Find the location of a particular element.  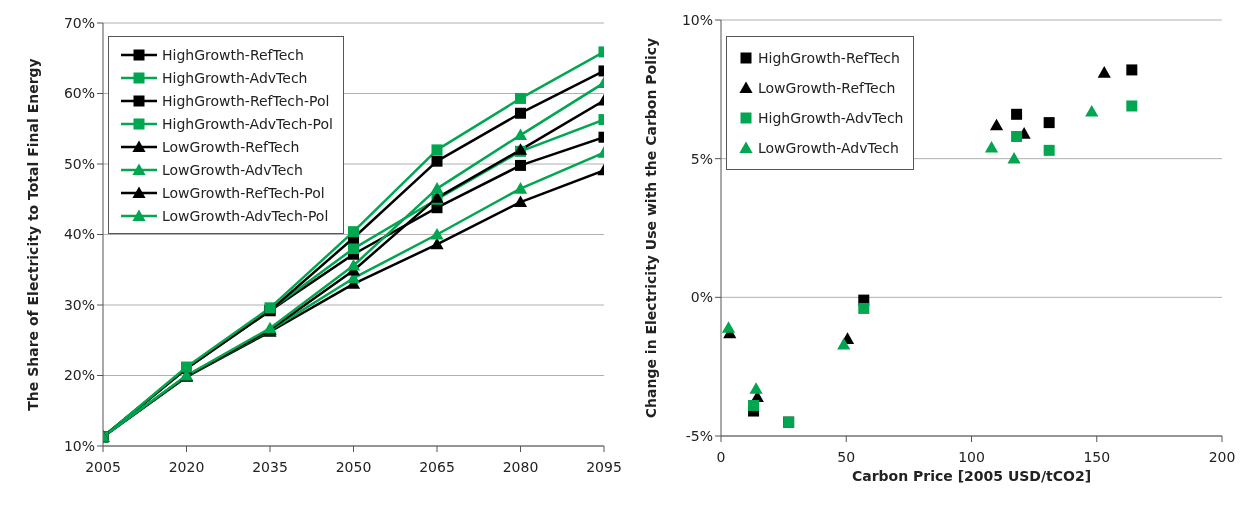

legend-label: HighGrowth-AdvTech-Pol is located at coordinates (247, 123).